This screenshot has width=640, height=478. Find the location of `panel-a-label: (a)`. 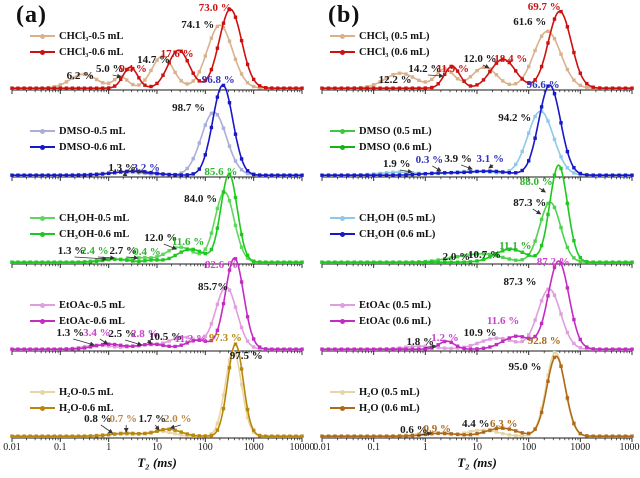

panel-a-label: (a) is located at coordinates (31, 15).